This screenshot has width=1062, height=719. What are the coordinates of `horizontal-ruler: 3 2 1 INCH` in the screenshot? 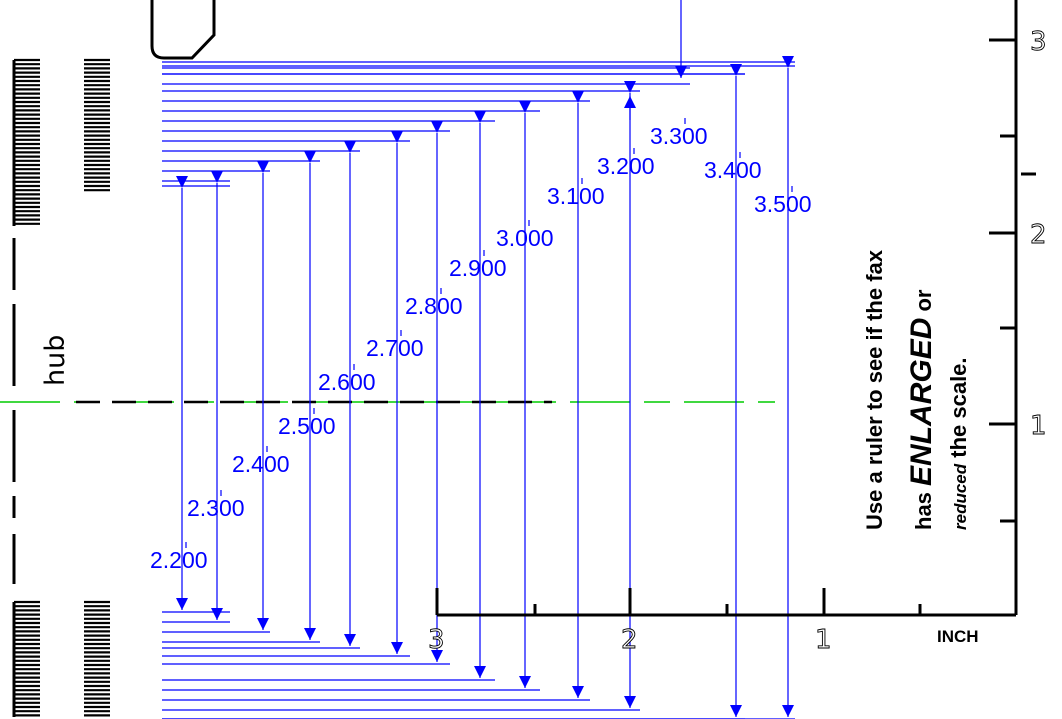 It's located at (722, 621).